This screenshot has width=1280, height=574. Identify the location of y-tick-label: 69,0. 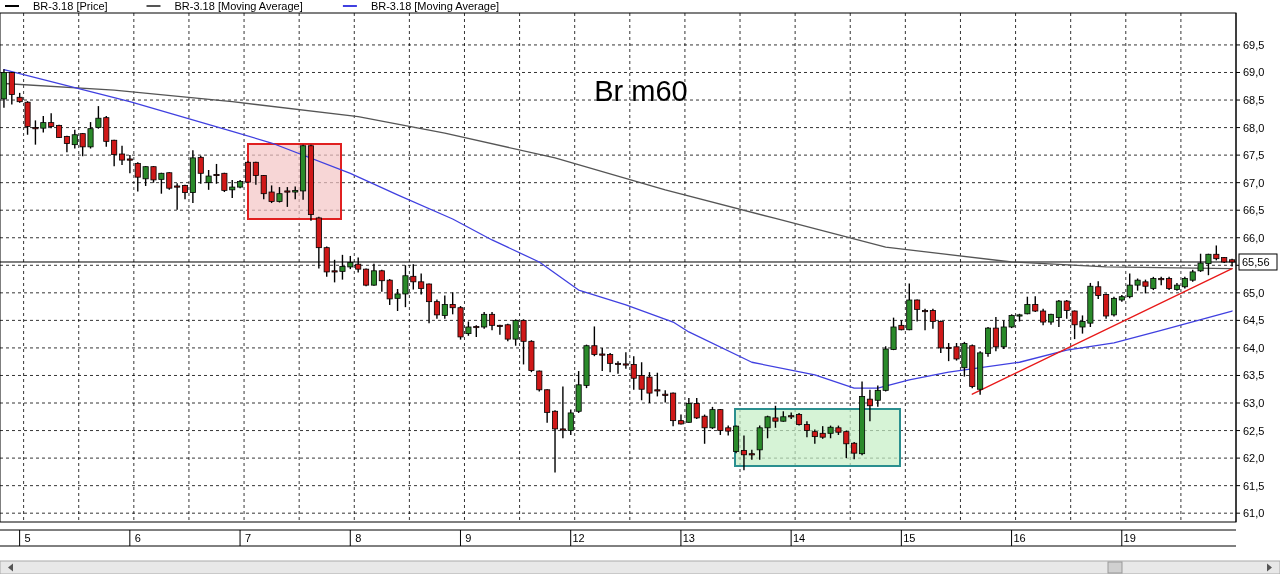
(1254, 72).